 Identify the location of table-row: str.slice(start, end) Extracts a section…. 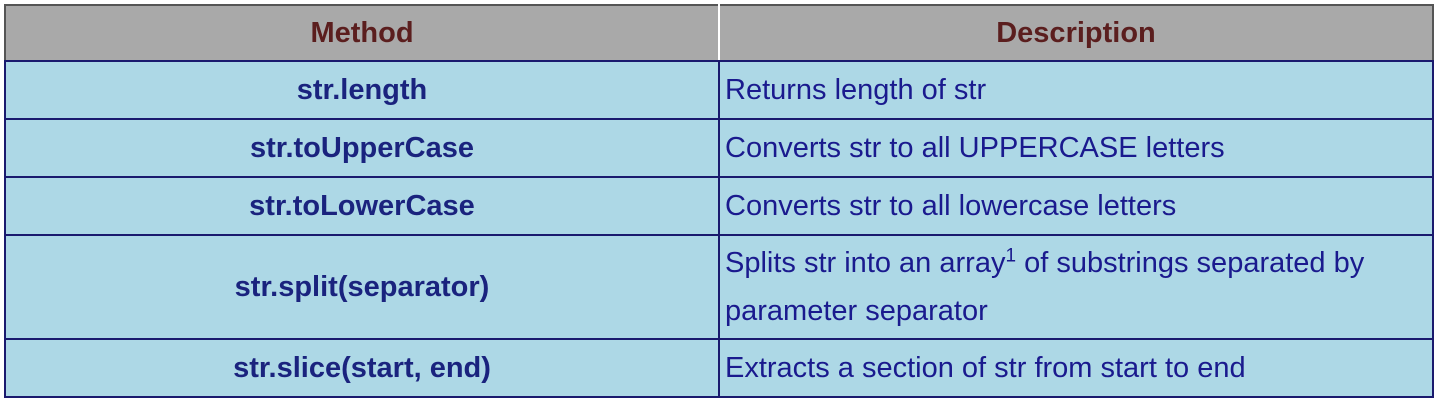
(719, 368).